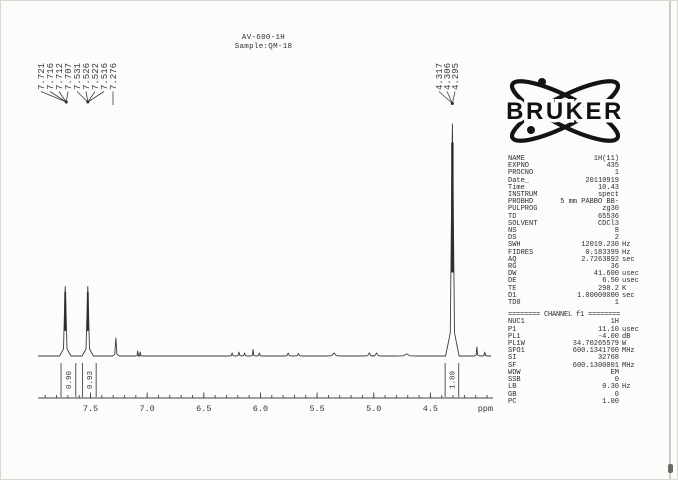 The height and width of the screenshot is (480, 678). Describe the element at coordinates (578, 209) in the screenshot. I see `param-row: PULPROG zg30` at that location.